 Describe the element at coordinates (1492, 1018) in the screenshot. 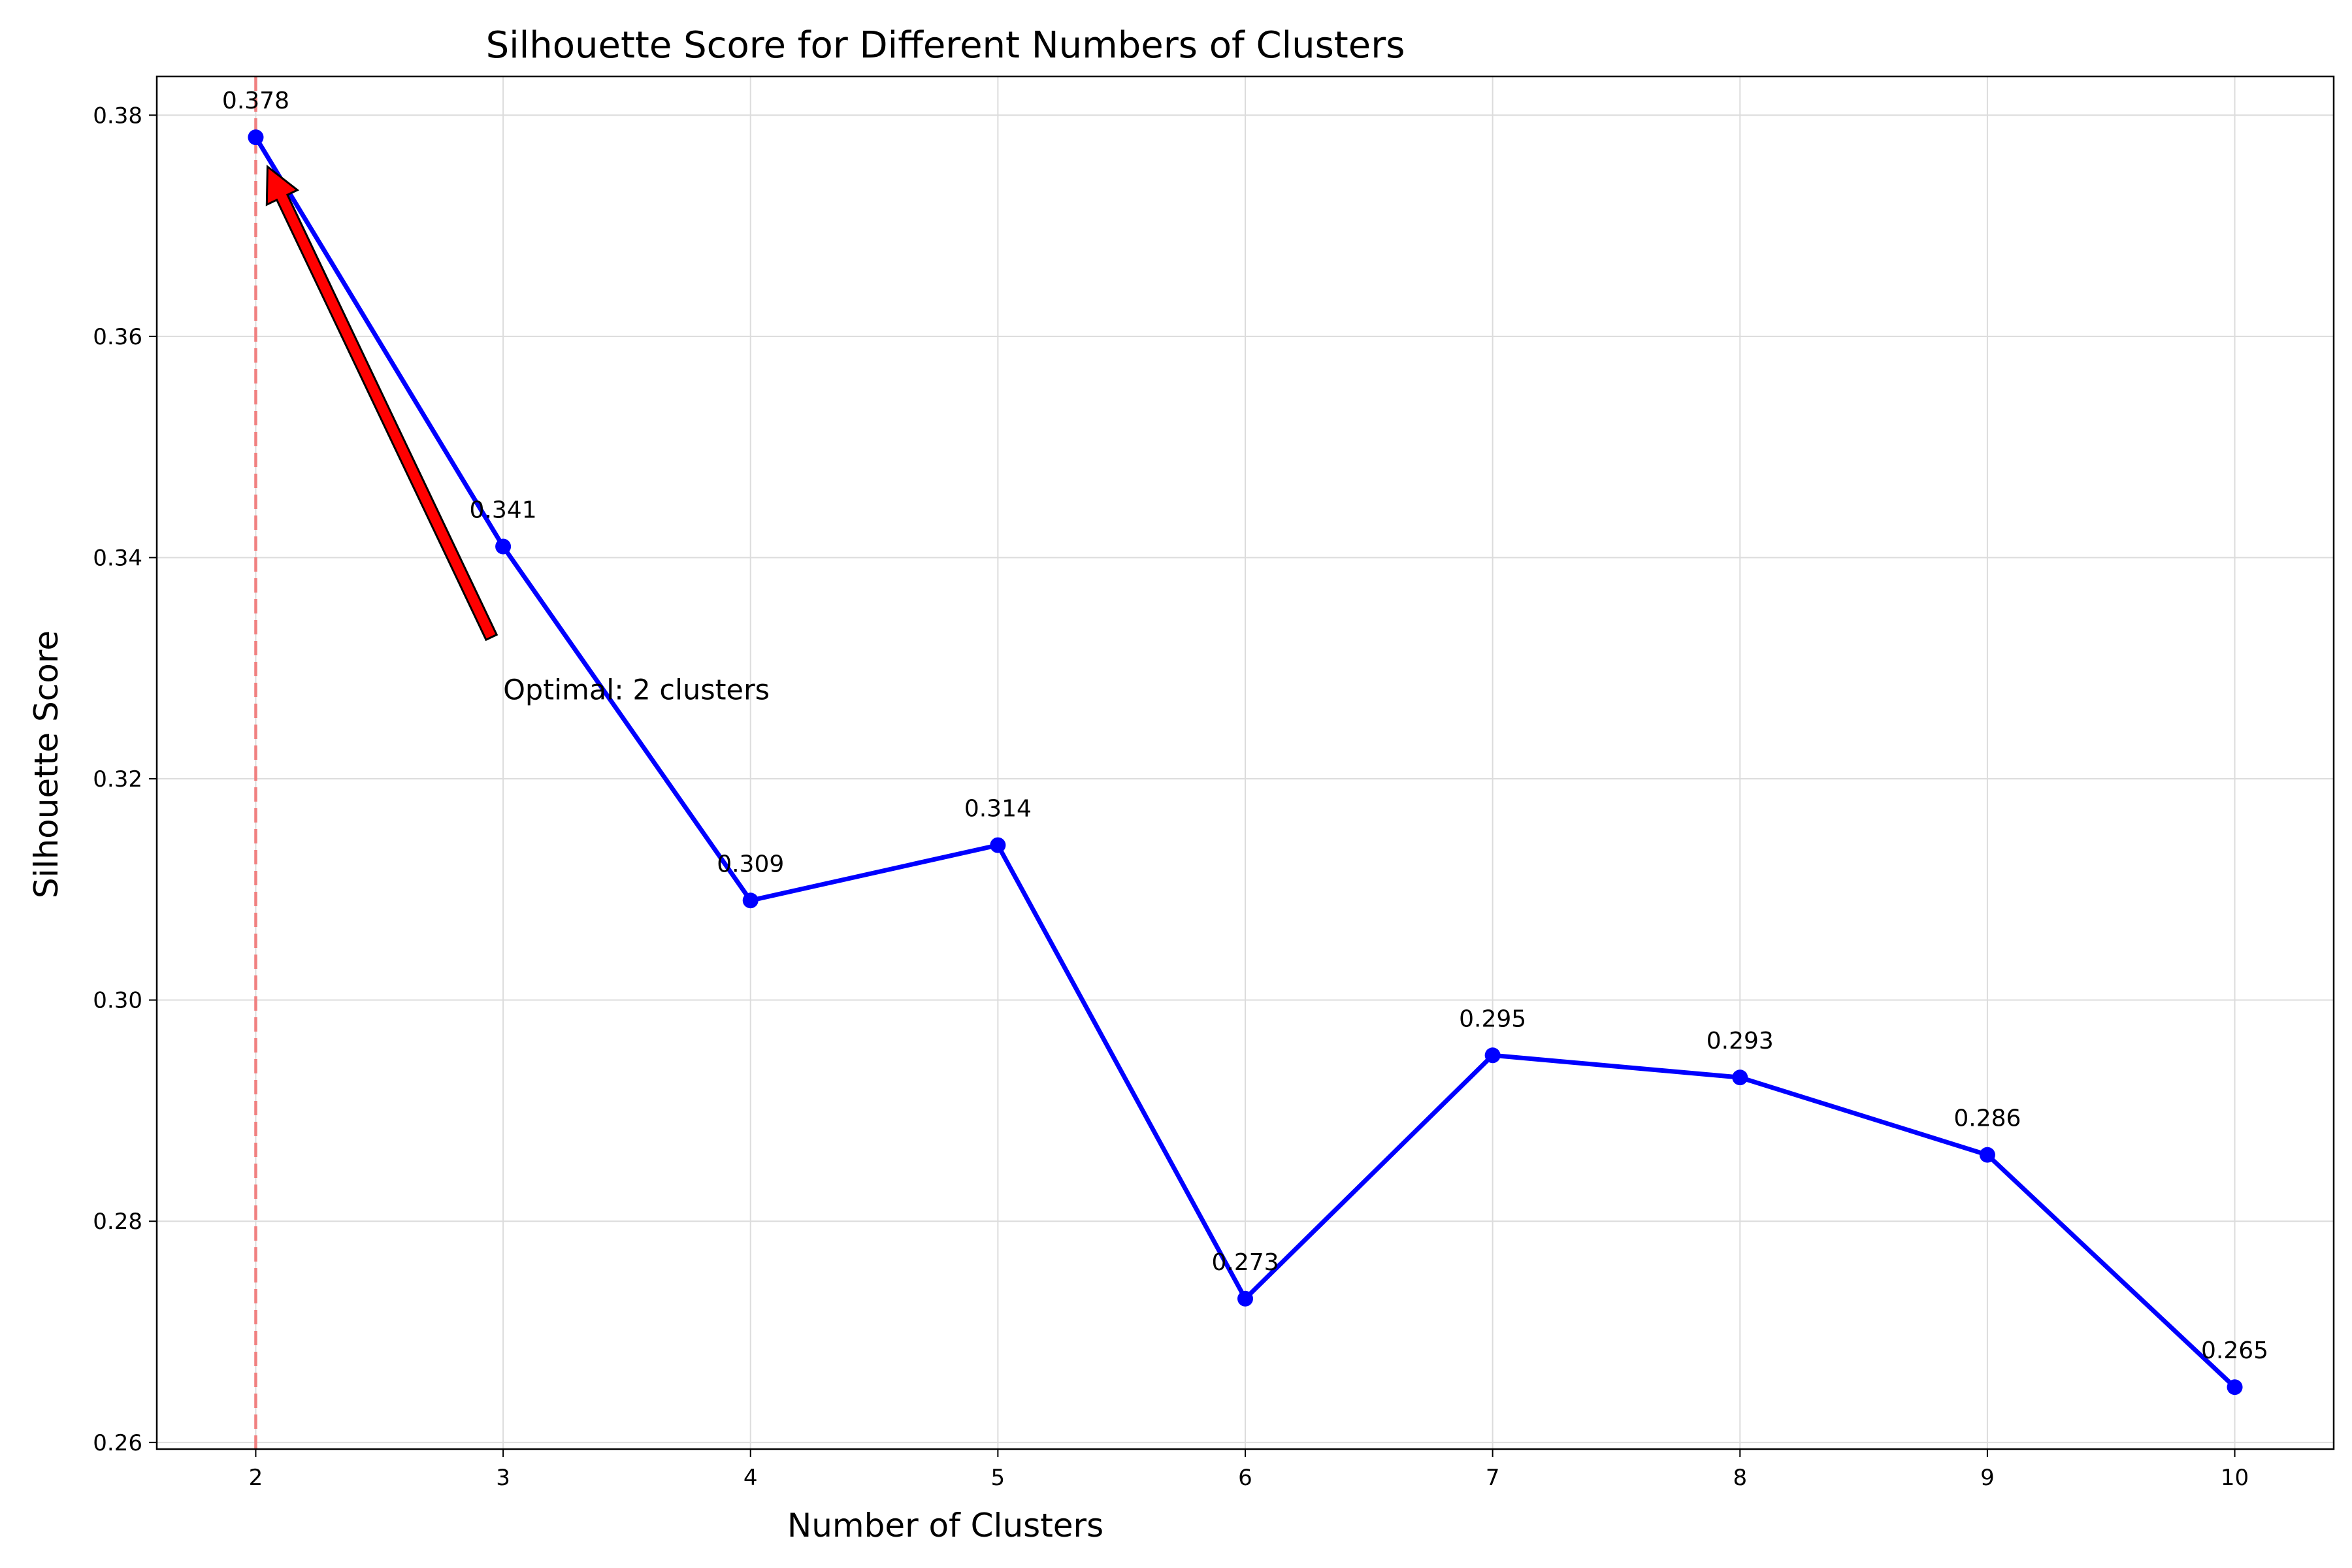

I see `data-label: 0.295` at that location.